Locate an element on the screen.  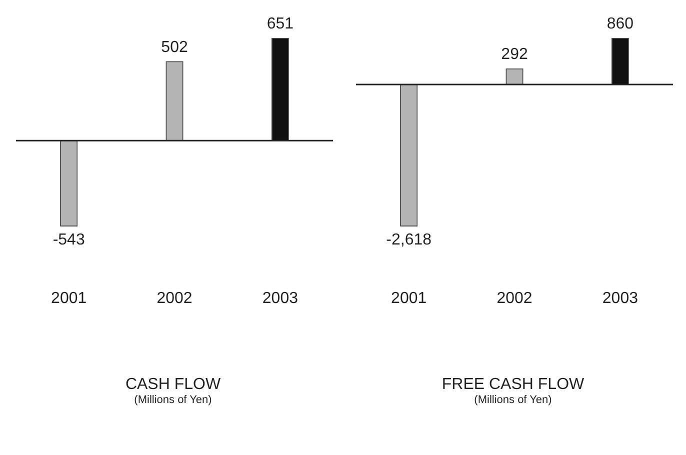
data-label: 651 is located at coordinates (280, 23).